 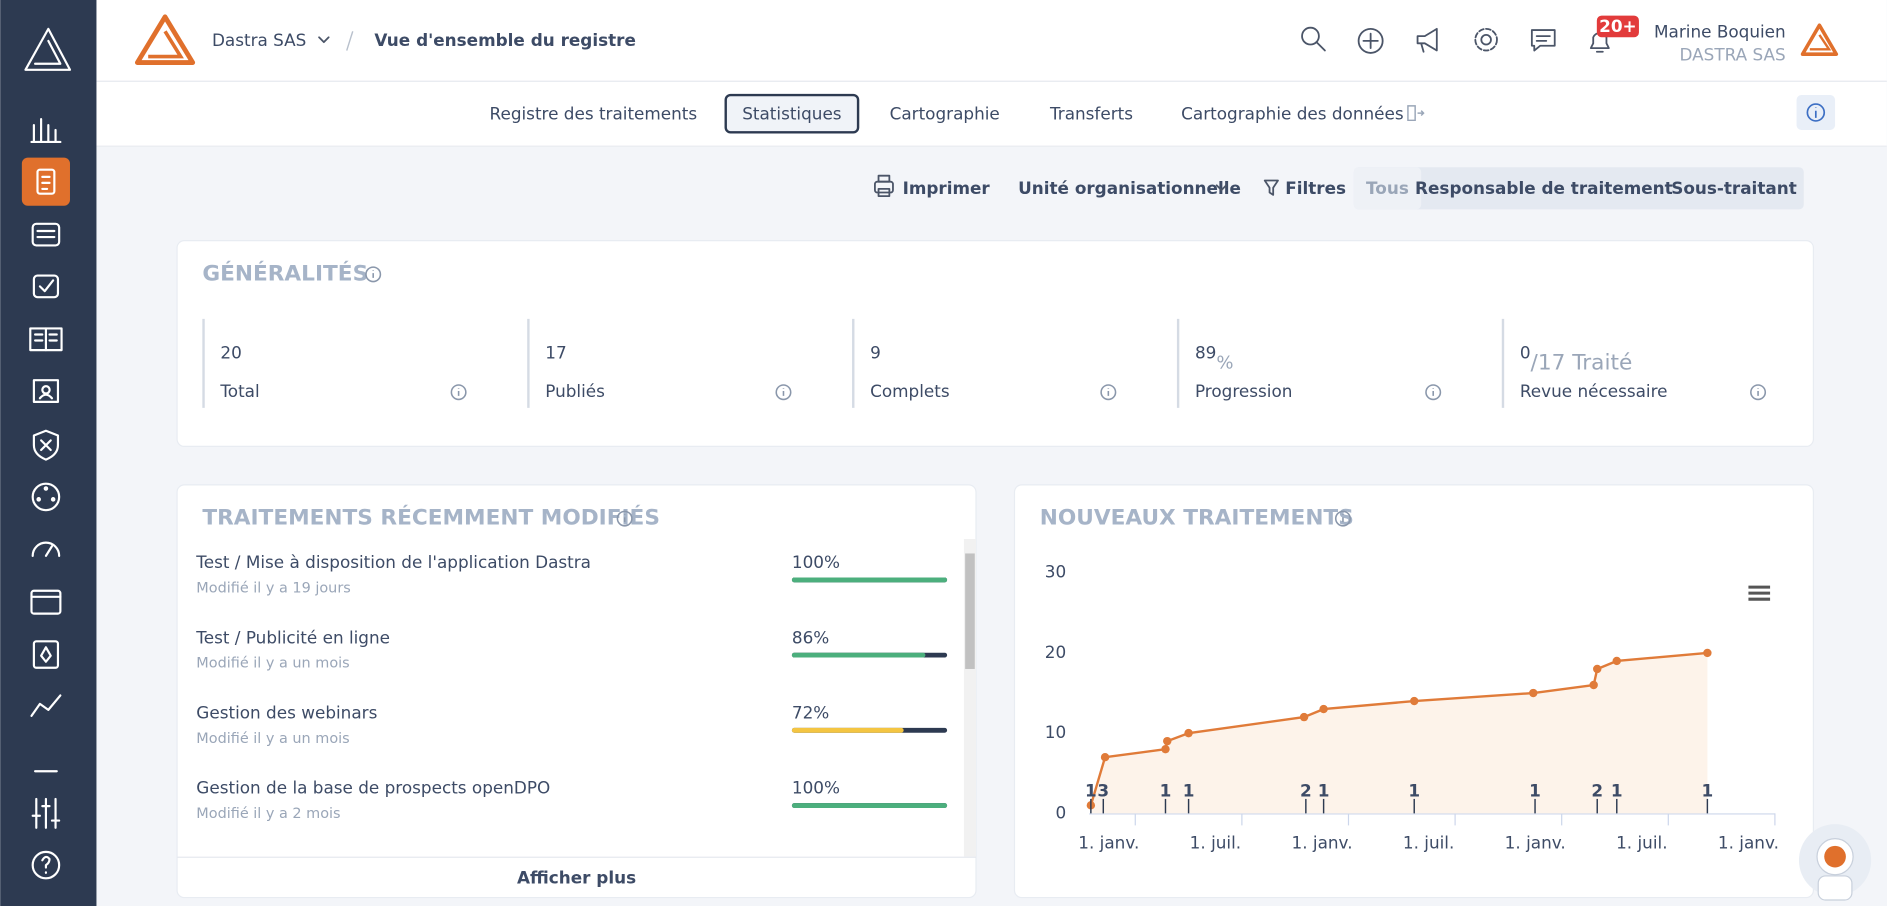 What do you see at coordinates (1221, 188) in the screenshot?
I see `unit-chevron` at bounding box center [1221, 188].